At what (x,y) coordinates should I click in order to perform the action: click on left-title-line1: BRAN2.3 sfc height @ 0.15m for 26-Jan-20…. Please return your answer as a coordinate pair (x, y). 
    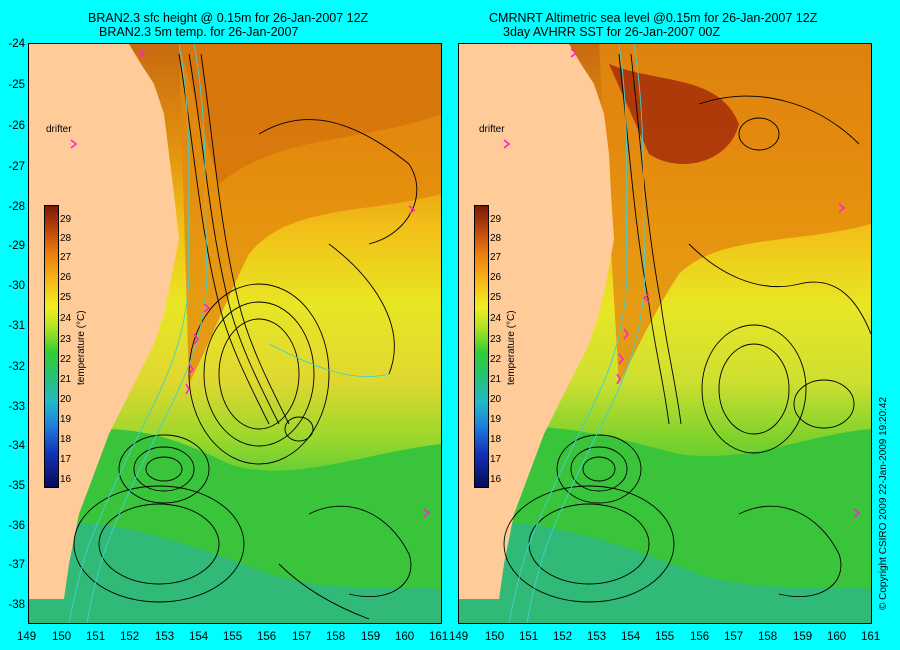
    Looking at the image, I should click on (228, 18).